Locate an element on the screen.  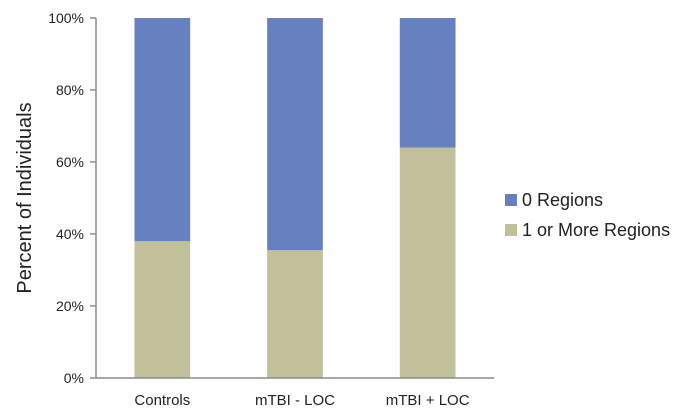
x-axis-labels: Controls mTBI - LOC mTBI + LOC is located at coordinates (301, 400).